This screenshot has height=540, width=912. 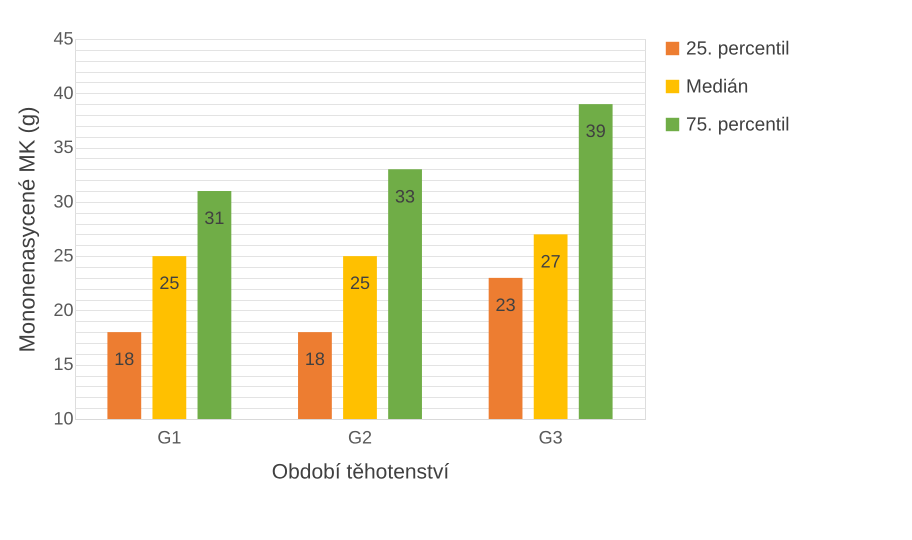 I want to click on y-tick-label: 45, so click(x=63, y=38).